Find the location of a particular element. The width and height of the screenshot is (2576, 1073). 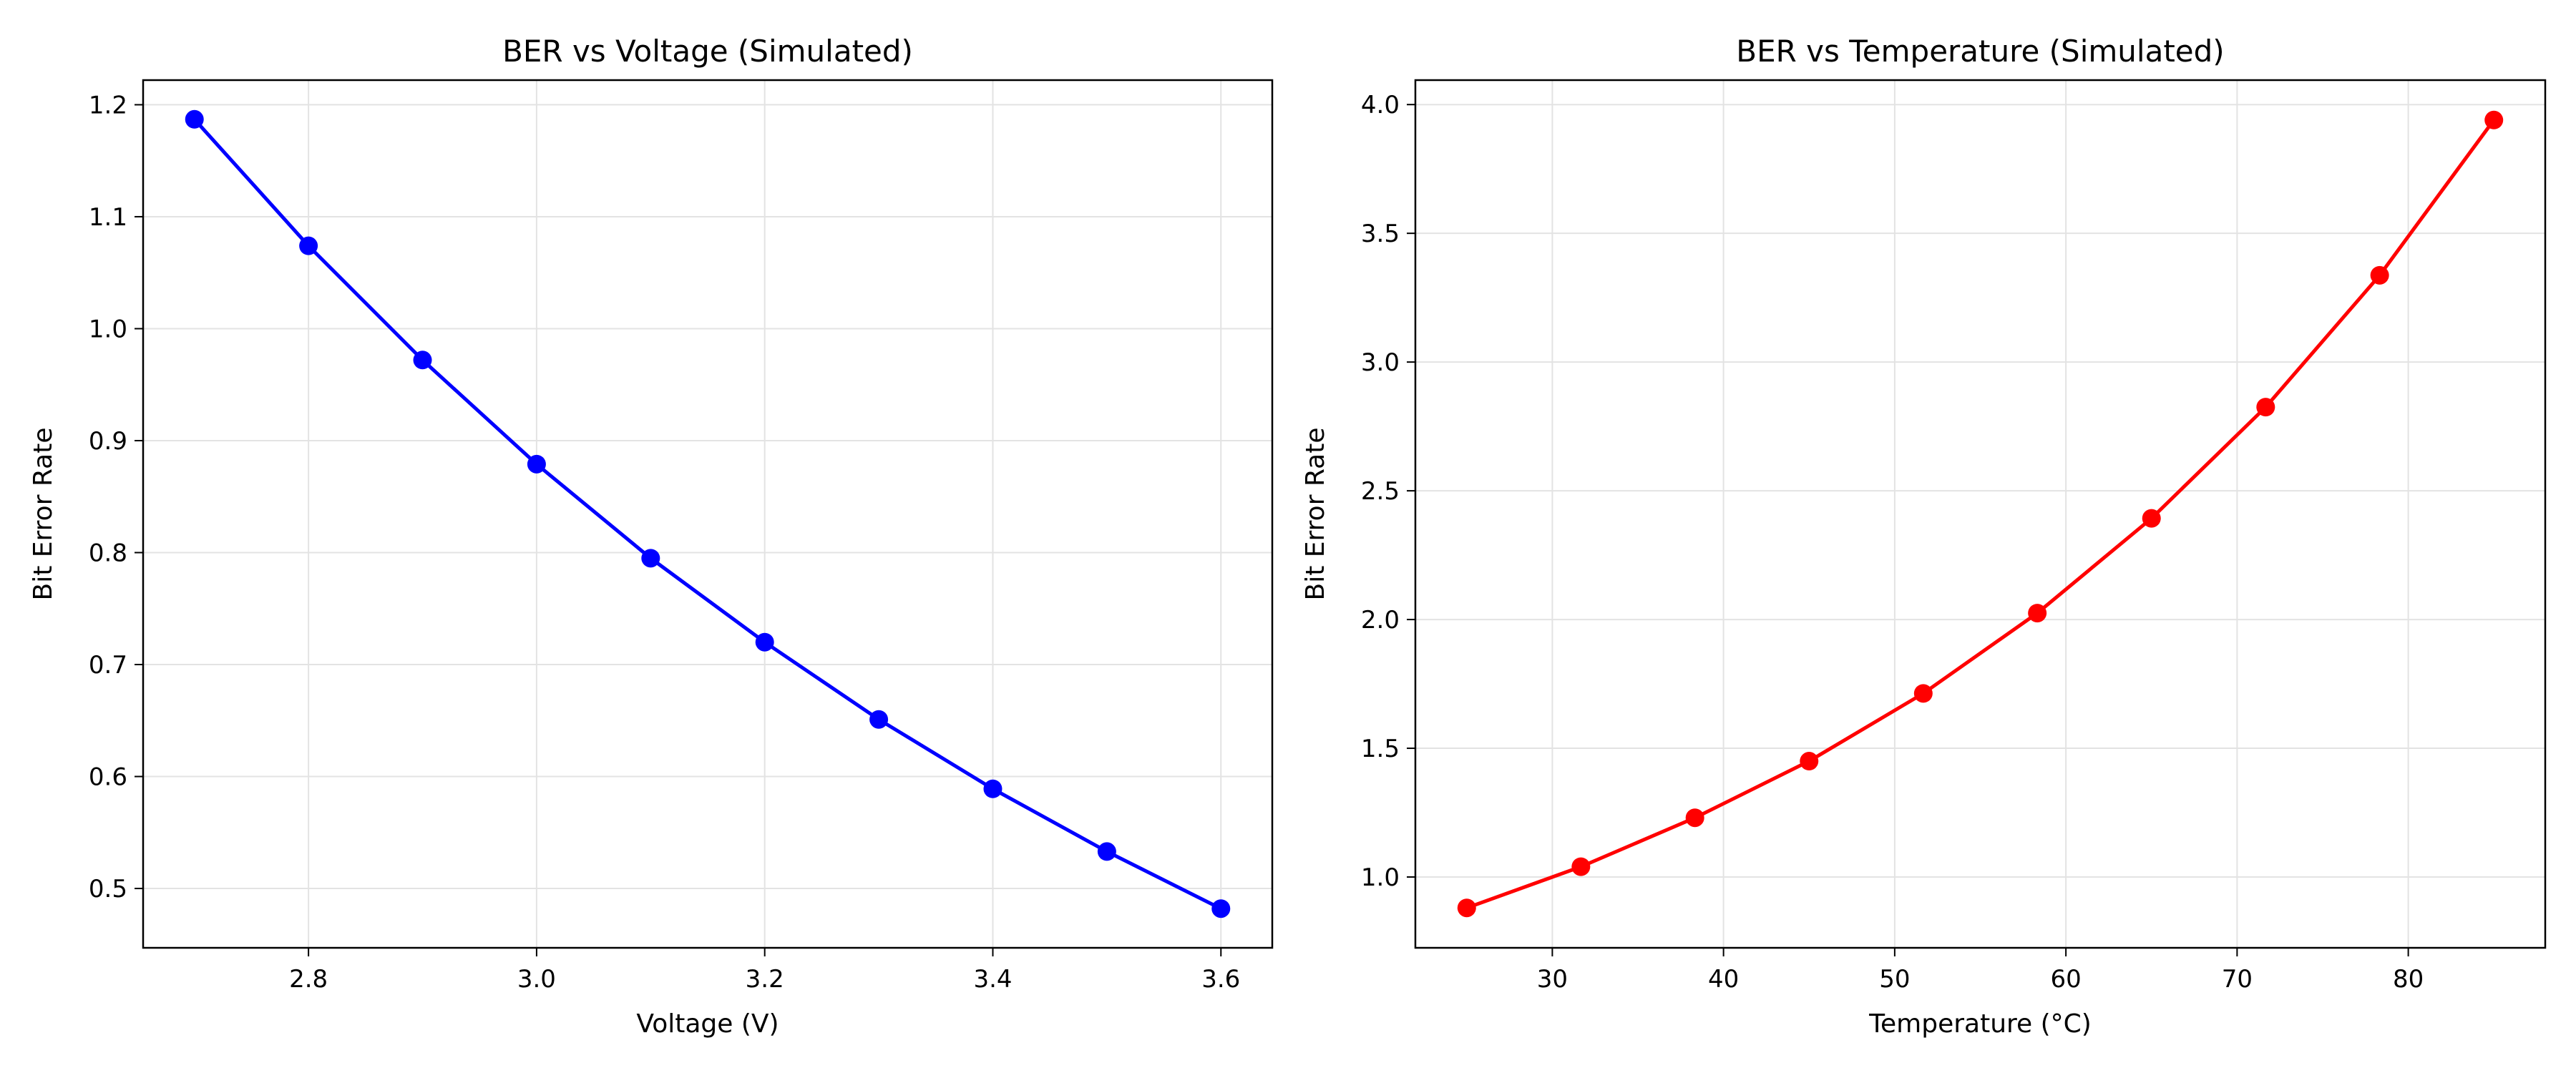

x-tick-label: 30 is located at coordinates (1552, 979).